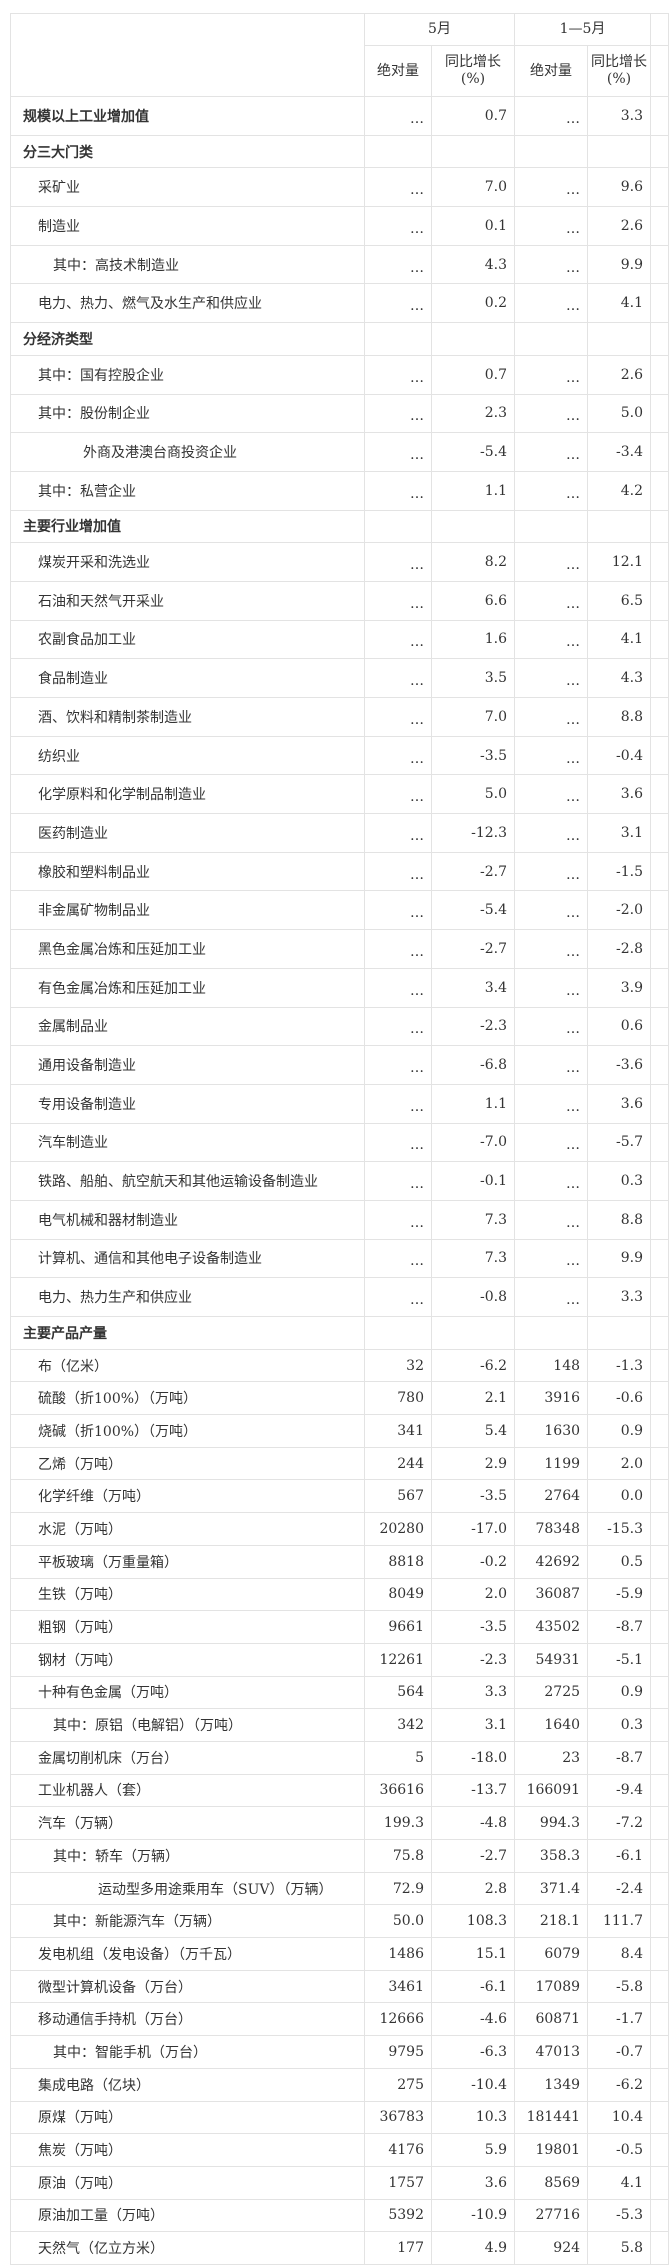 The width and height of the screenshot is (672, 2265). Describe the element at coordinates (398, 1823) in the screenshot. I see `may-absolute-cell: 199.3` at that location.